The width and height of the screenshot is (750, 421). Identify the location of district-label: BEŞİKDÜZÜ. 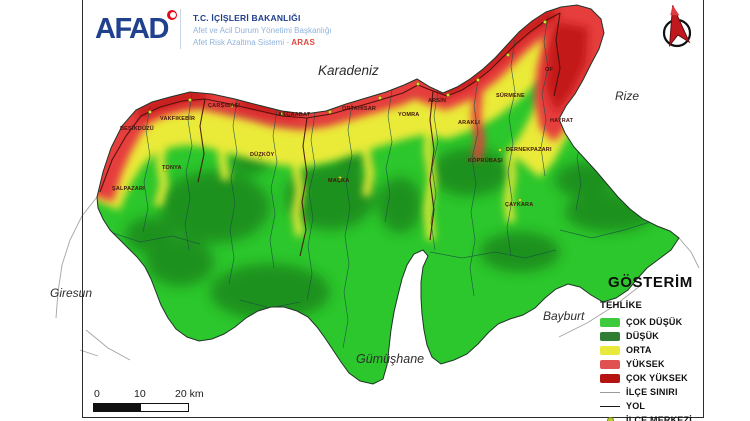
(137, 129).